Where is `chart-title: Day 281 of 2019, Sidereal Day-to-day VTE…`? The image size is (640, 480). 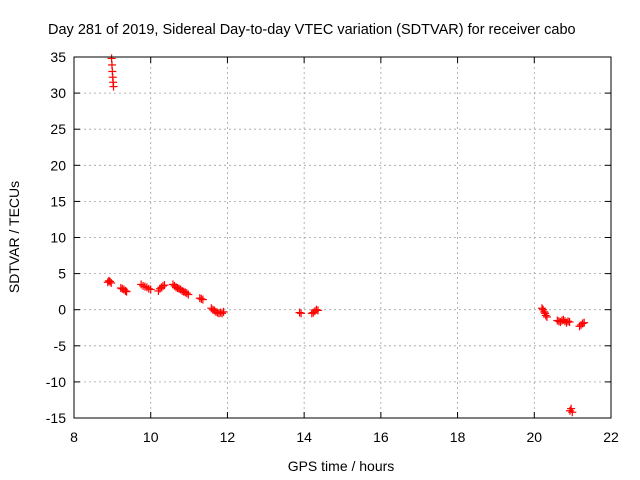 chart-title: Day 281 of 2019, Sidereal Day-to-day VTE… is located at coordinates (312, 30).